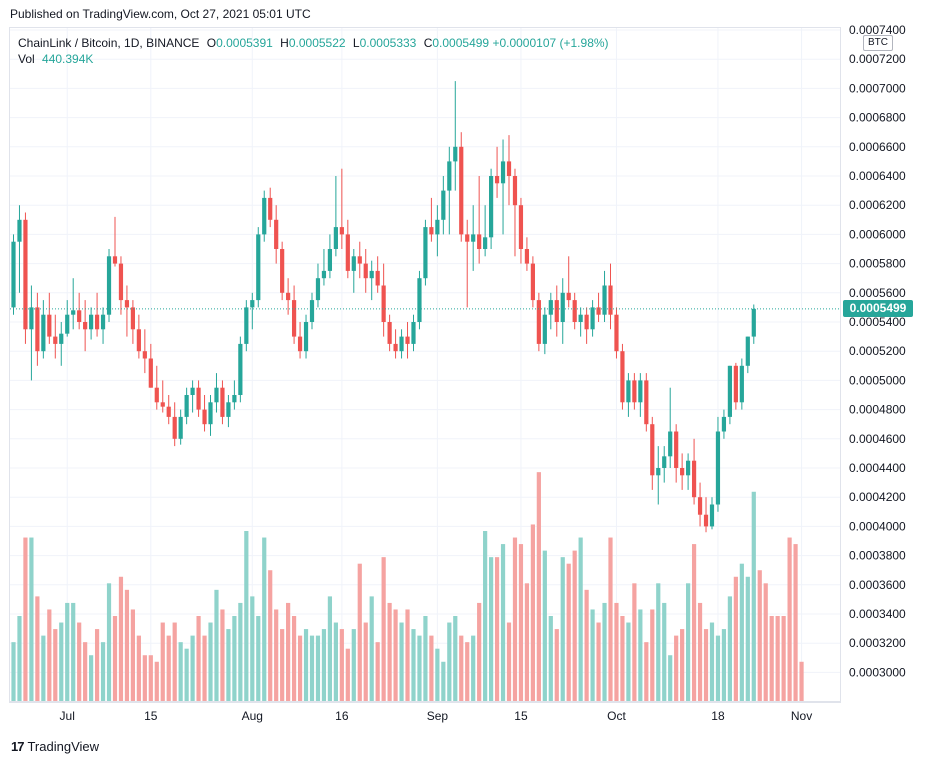 The image size is (926, 765). What do you see at coordinates (877, 234) in the screenshot?
I see `price-tick-label: 0.0006000` at bounding box center [877, 234].